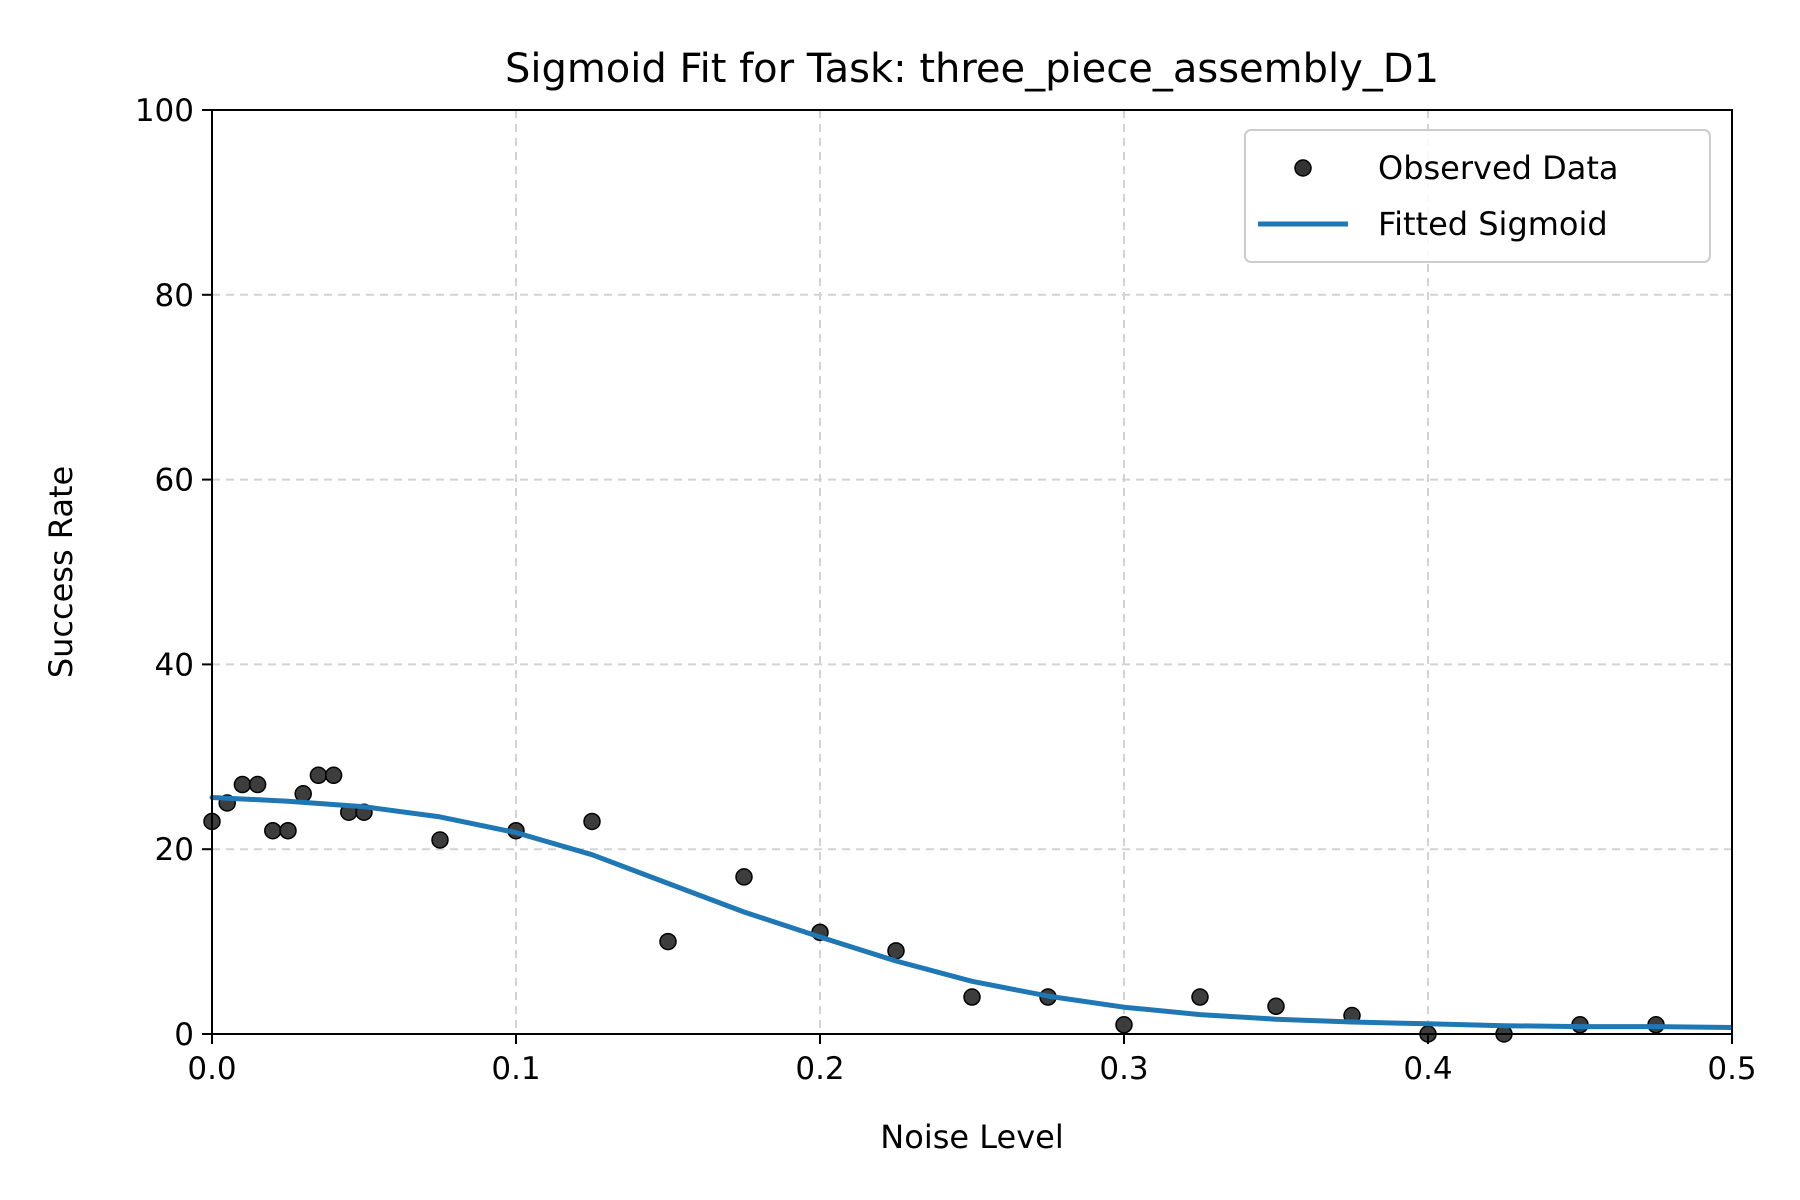  What do you see at coordinates (174, 296) in the screenshot?
I see `y-tick-label: 80` at bounding box center [174, 296].